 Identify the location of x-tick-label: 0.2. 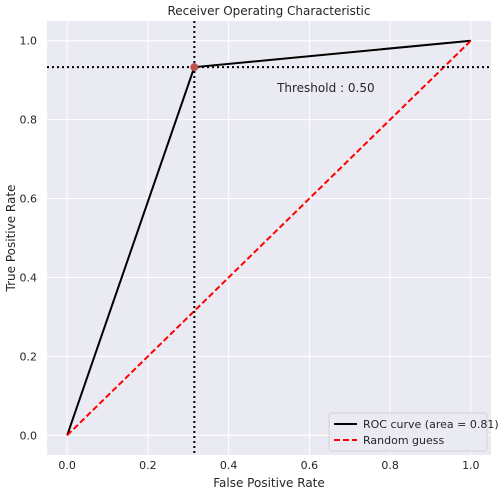
(148, 465).